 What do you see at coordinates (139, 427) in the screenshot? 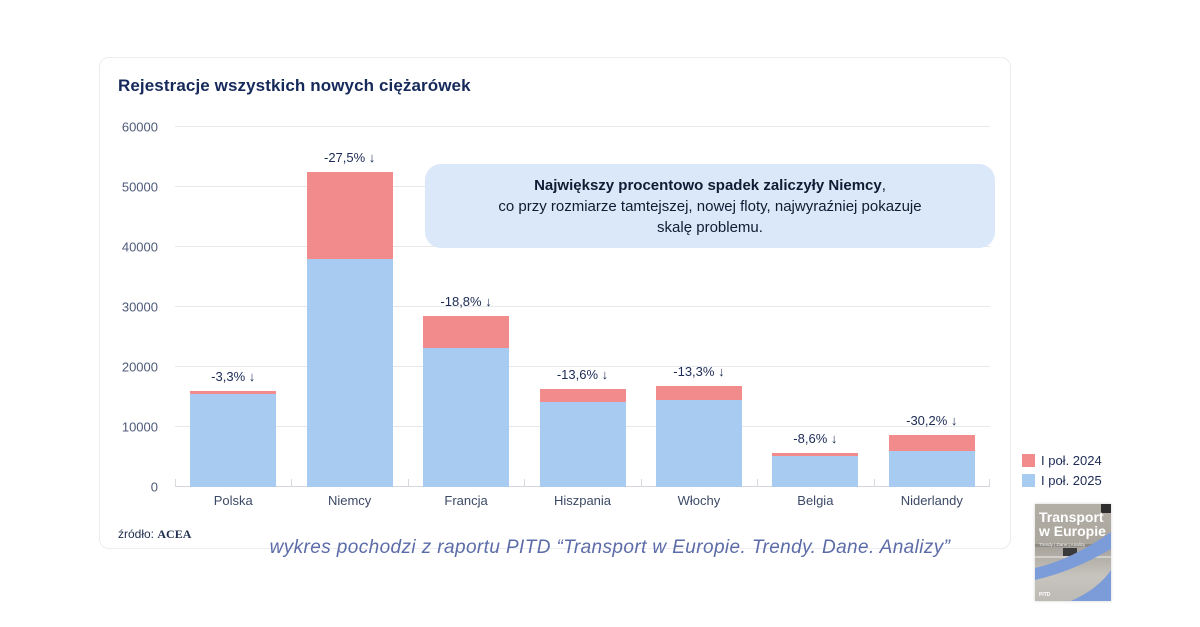
I see `y-tick-10000: 10000` at bounding box center [139, 427].